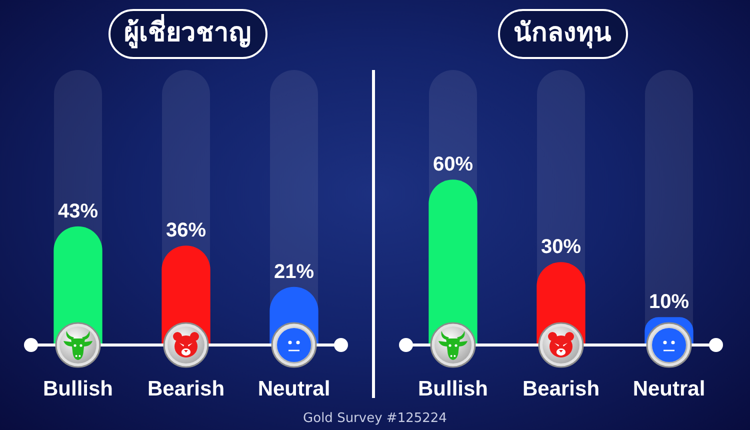  What do you see at coordinates (563, 34) in the screenshot?
I see `chart-title: นักลงทุน` at bounding box center [563, 34].